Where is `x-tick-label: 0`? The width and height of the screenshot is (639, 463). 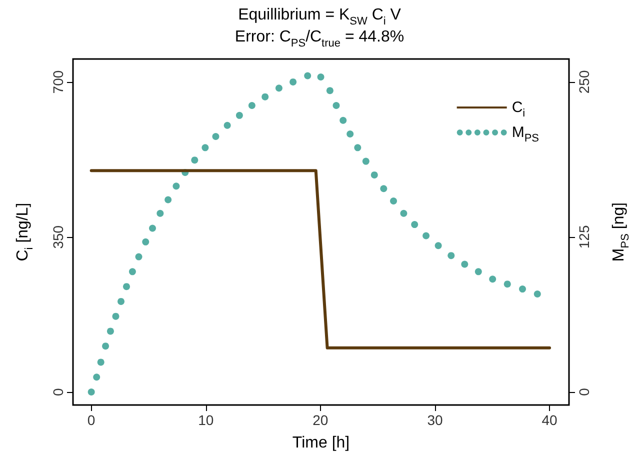 x-tick-label: 0 is located at coordinates (91, 420).